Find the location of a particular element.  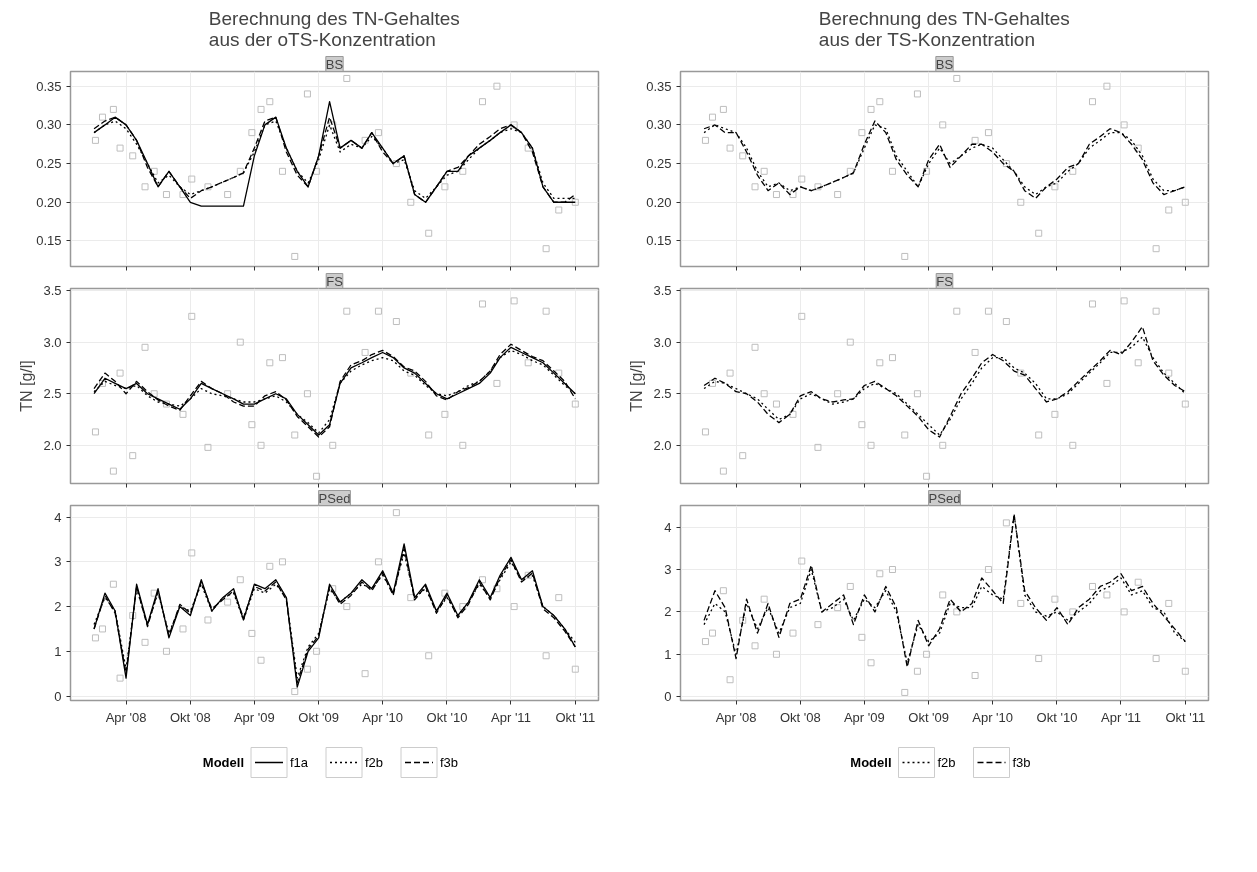

chart-title: Berechnung des TN-Gehaltes aus der oTS-Konzentration is located at coordinates (334, 28).